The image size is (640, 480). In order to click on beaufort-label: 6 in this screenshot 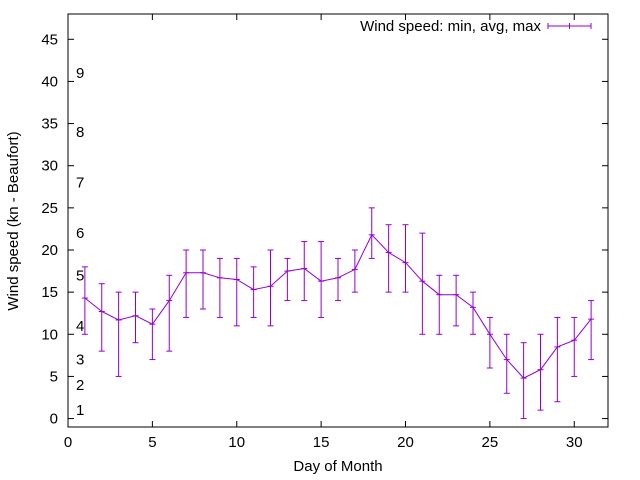, I will do `click(80, 233)`.